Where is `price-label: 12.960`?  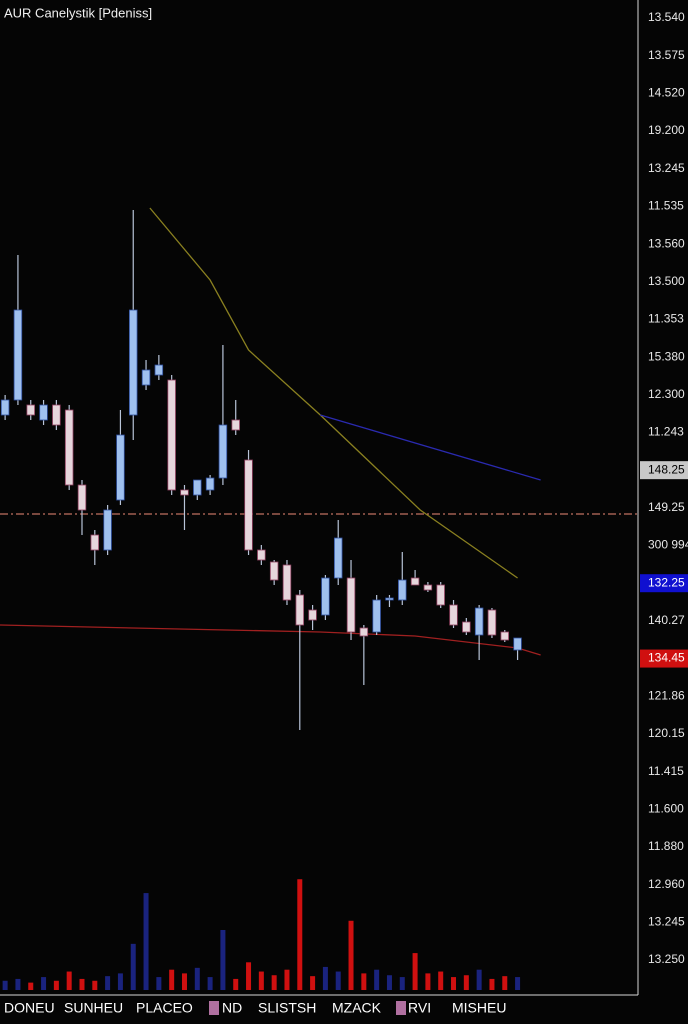
price-label: 12.960 is located at coordinates (666, 884).